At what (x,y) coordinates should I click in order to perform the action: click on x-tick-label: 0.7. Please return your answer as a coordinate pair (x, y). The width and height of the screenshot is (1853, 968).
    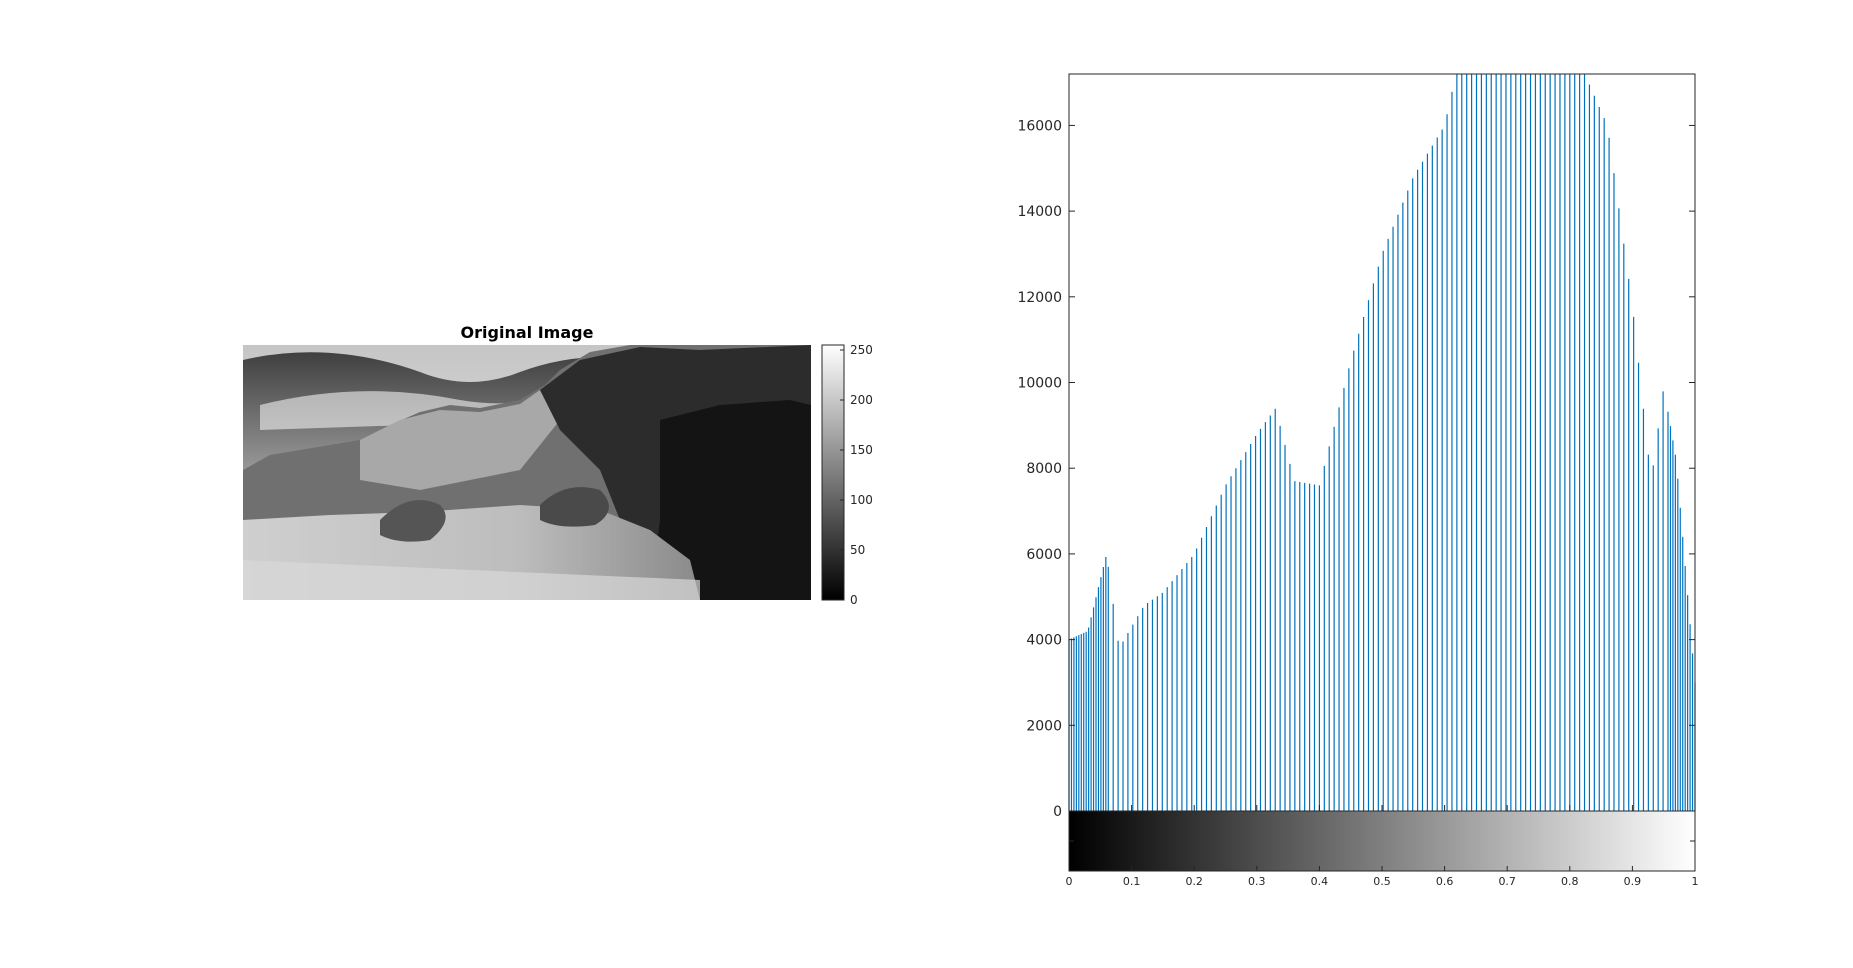
    Looking at the image, I should click on (1507, 881).